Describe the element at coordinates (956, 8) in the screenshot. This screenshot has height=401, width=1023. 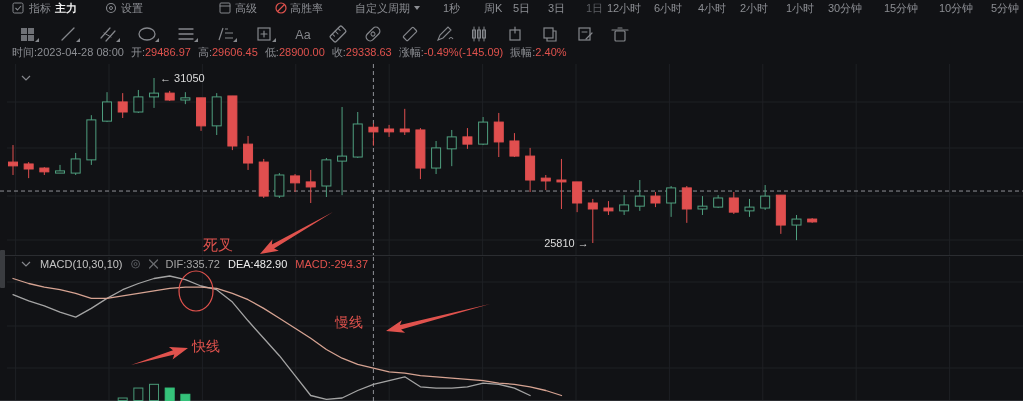
I see `text: 10分钟` at that location.